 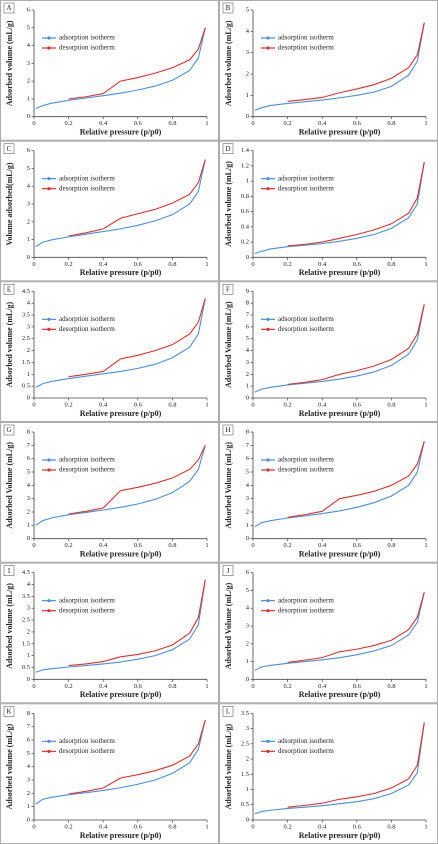 What do you see at coordinates (26, 291) in the screenshot?
I see `y-tick-label: 4.5` at bounding box center [26, 291].